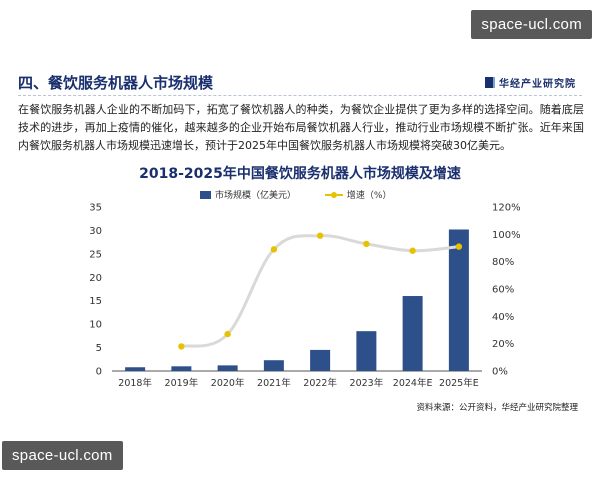 The height and width of the screenshot is (480, 600). I want to click on chart-legend: 市场规模（亿美元） 增速（%）, so click(308, 194).